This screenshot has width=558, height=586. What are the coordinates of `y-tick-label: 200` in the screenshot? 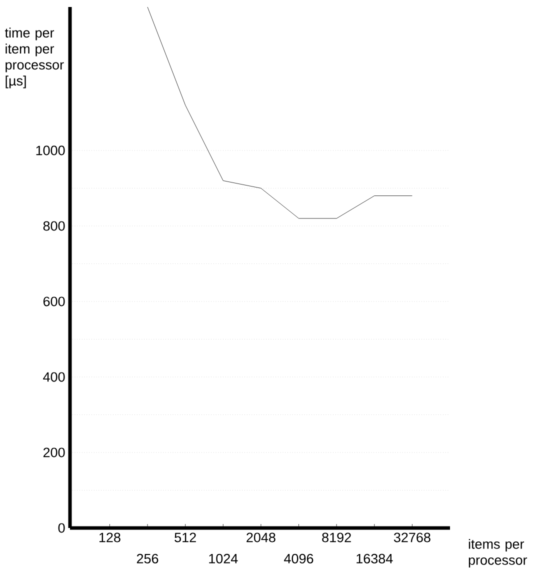 It's located at (54, 453).